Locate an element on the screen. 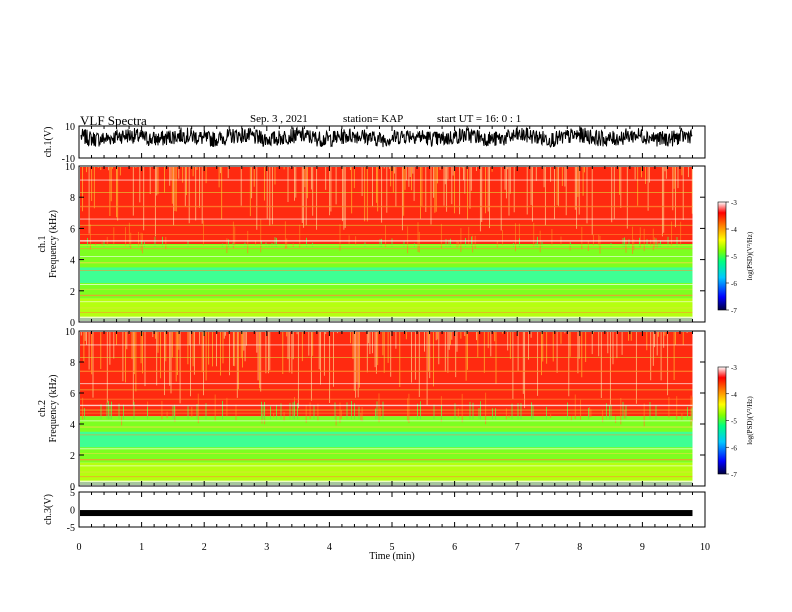 This screenshot has height=612, width=792. ch2-spectrogram-bottom-row is located at coordinates (386, 483).